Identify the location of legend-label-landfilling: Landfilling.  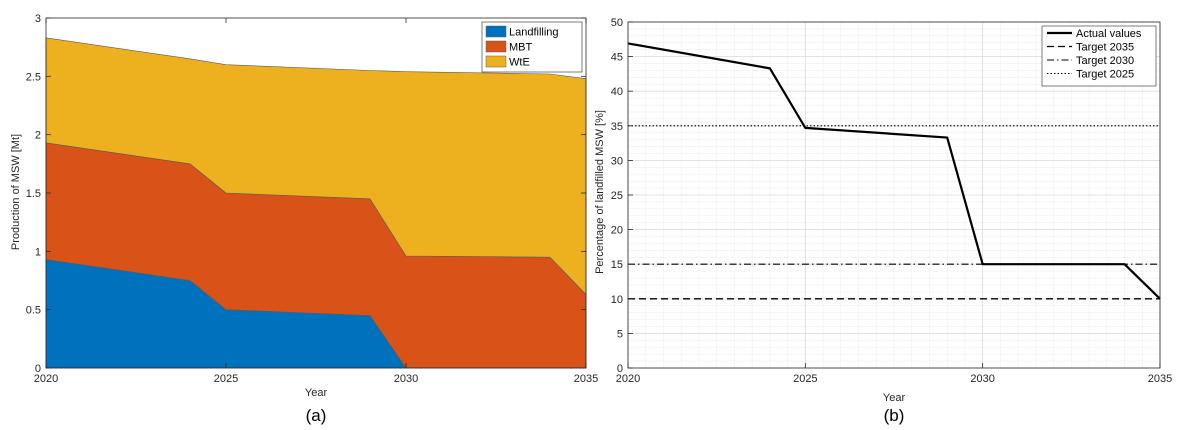
(534, 33).